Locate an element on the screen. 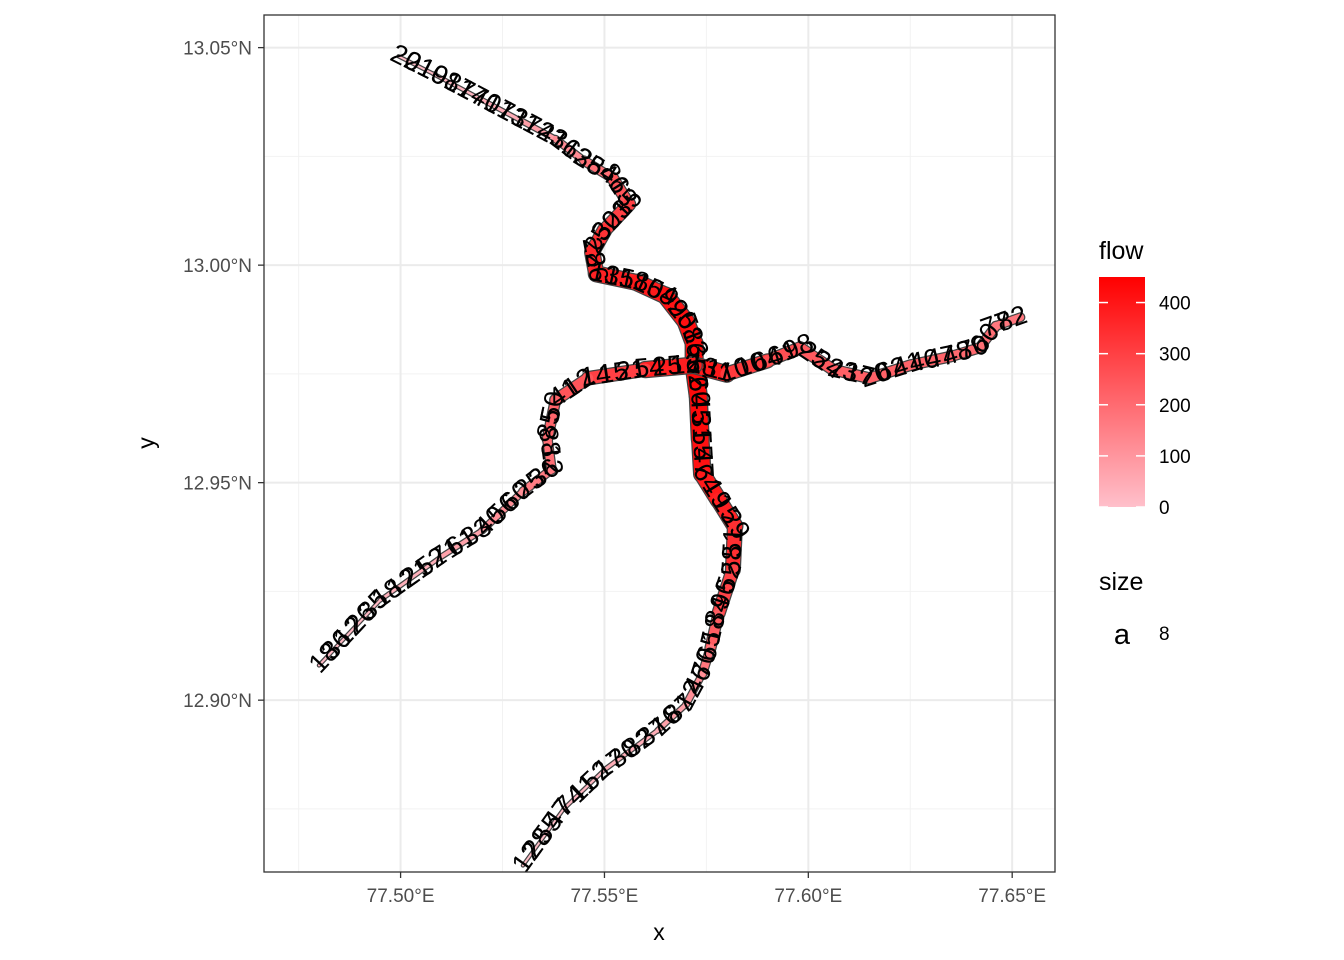 The height and width of the screenshot is (960, 1344). segment-label: 54 is located at coordinates (649, 367).